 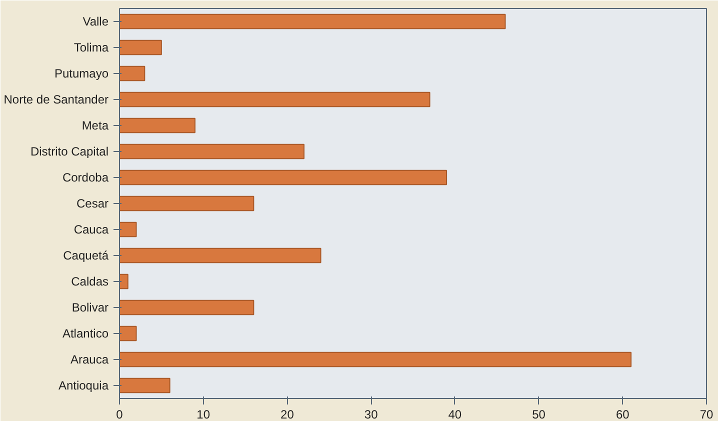 What do you see at coordinates (85, 177) in the screenshot?
I see `y-tick-label: Cordoba` at bounding box center [85, 177].